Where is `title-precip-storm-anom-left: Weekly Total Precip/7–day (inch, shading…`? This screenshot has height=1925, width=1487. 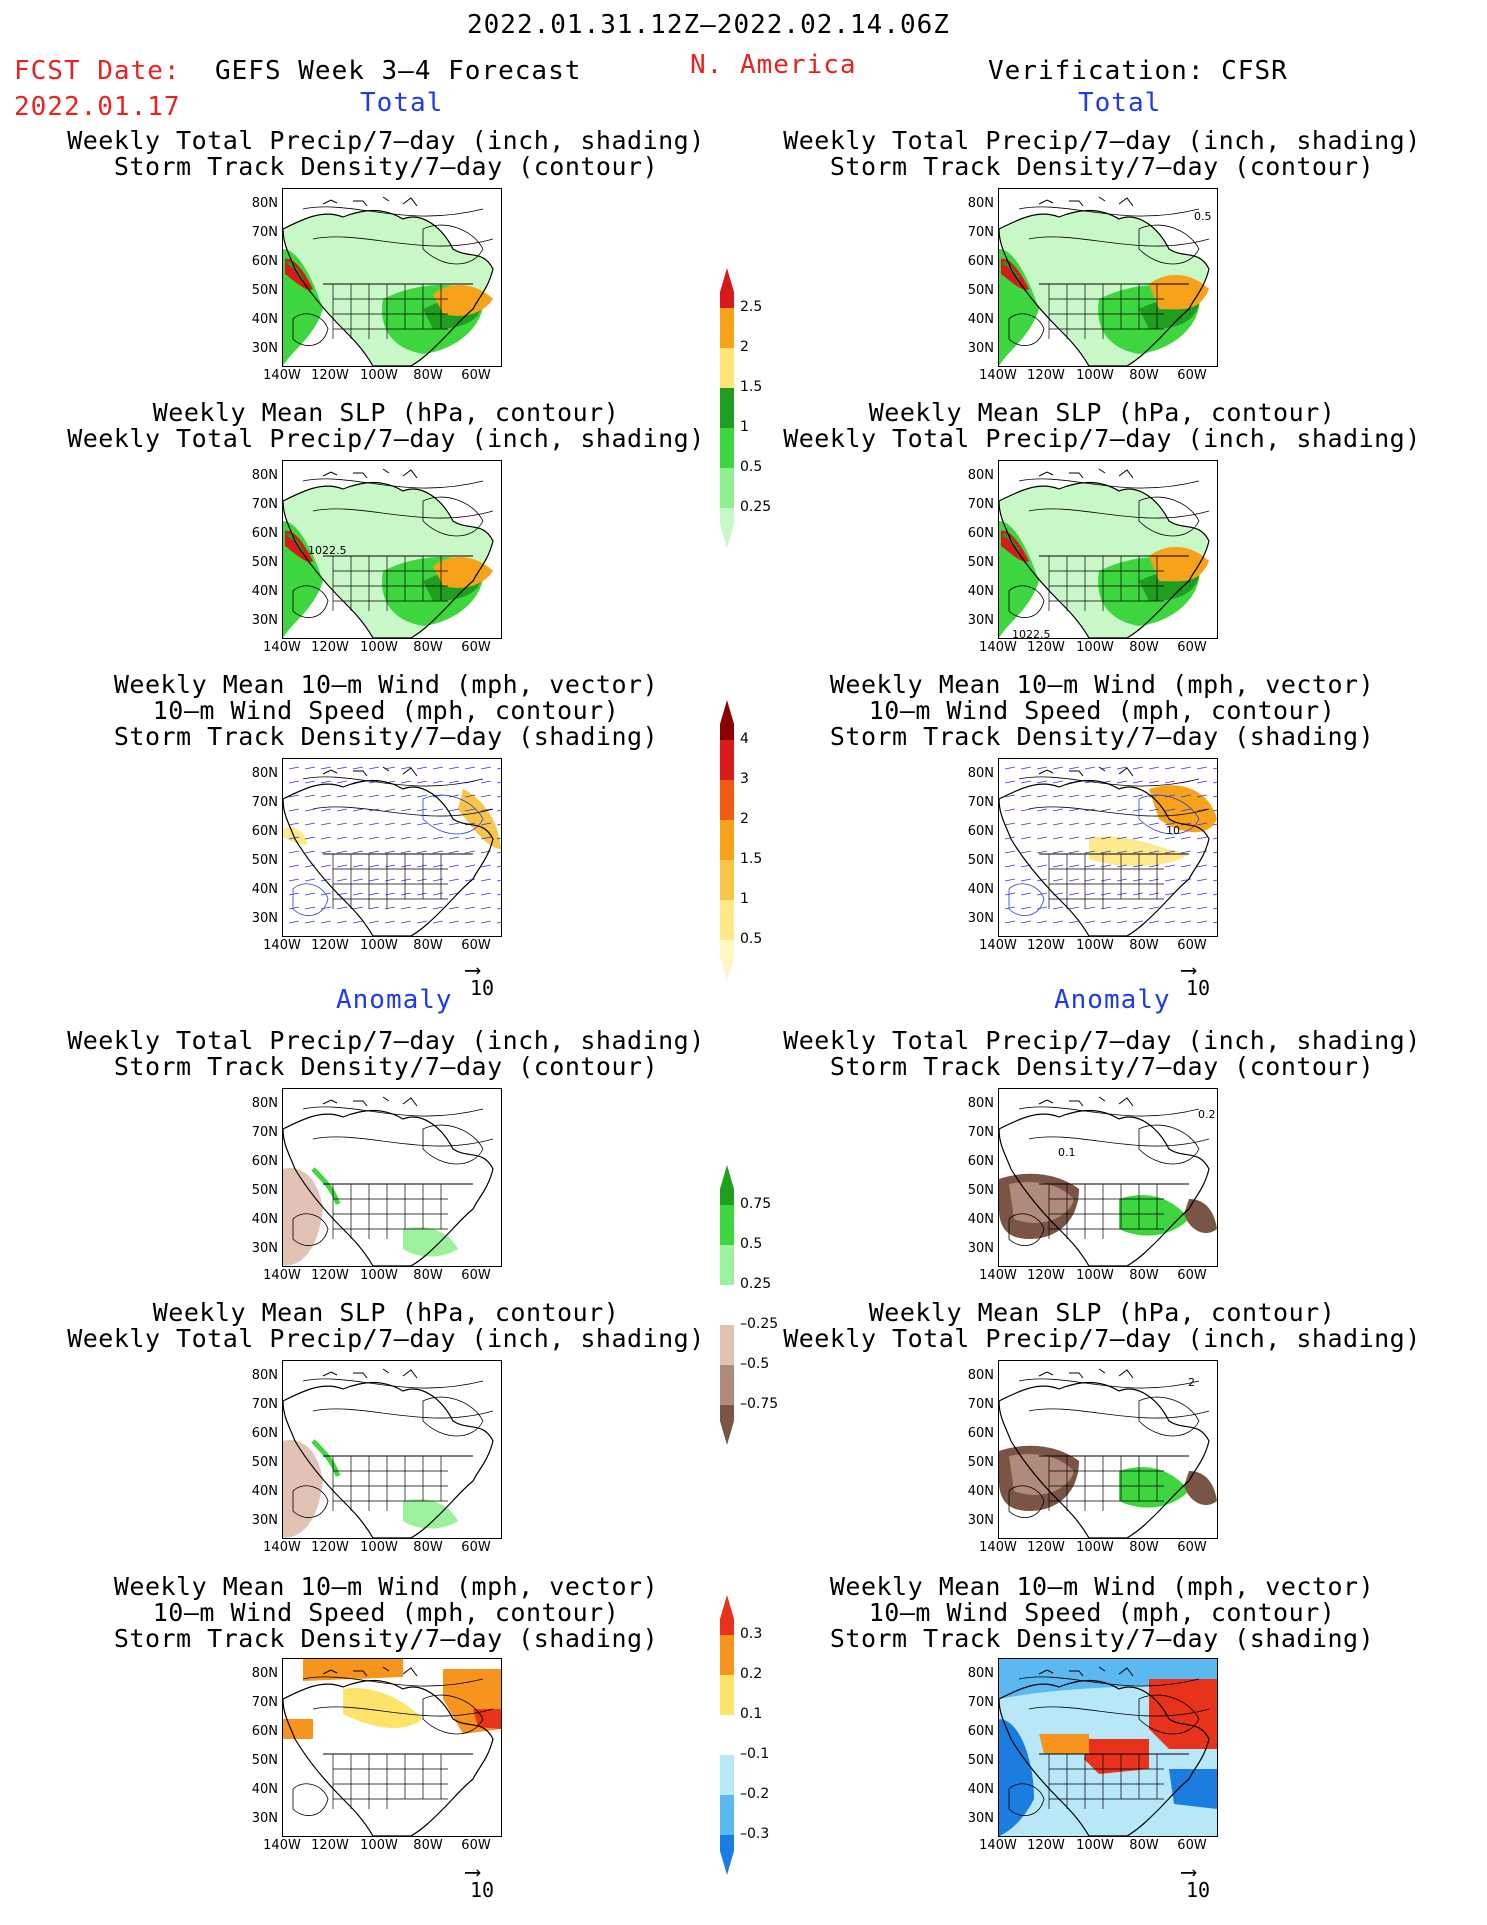 title-precip-storm-anom-left: Weekly Total Precip/7–day (inch, shading… is located at coordinates (386, 1054).